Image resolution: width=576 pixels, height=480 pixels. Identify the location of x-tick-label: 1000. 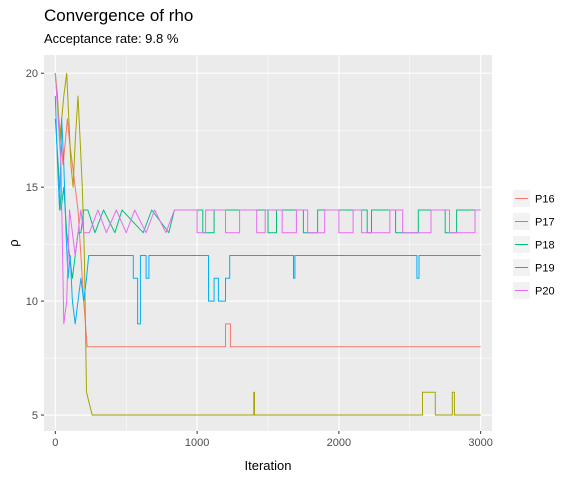
(197, 443).